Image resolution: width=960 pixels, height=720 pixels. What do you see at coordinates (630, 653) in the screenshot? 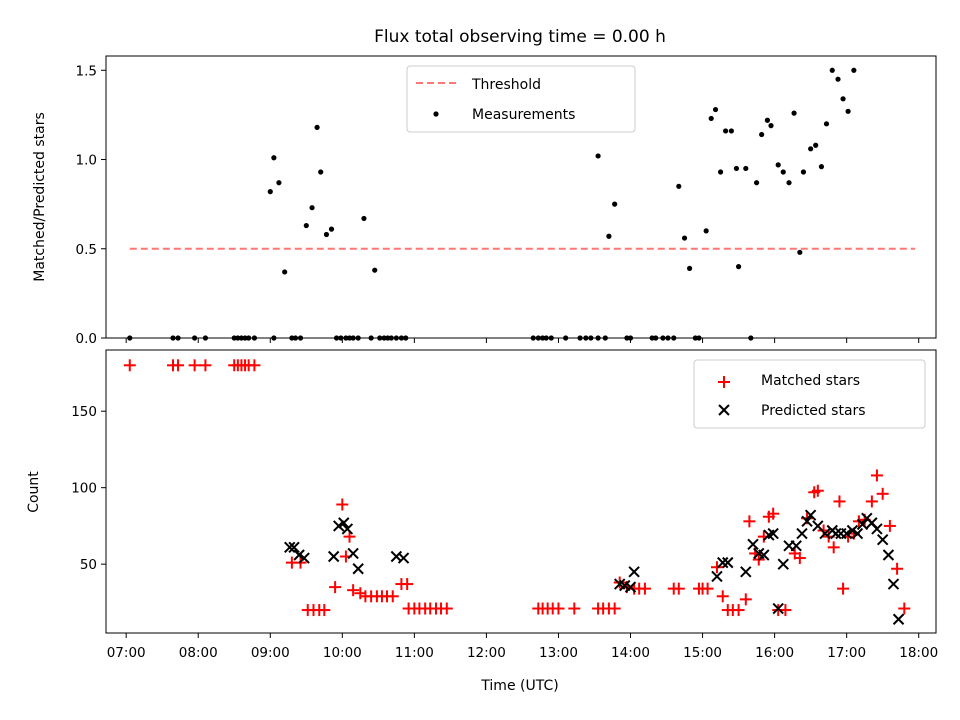
I see `x-tick-label: 14:00` at bounding box center [630, 653].